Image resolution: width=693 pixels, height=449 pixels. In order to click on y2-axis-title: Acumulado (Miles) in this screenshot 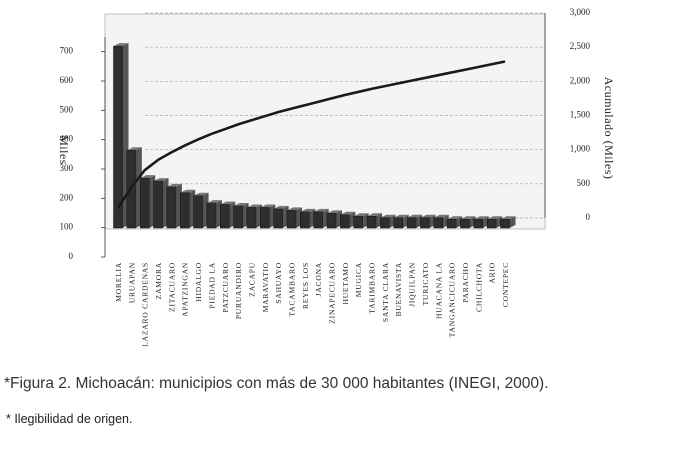, I will do `click(609, 128)`.